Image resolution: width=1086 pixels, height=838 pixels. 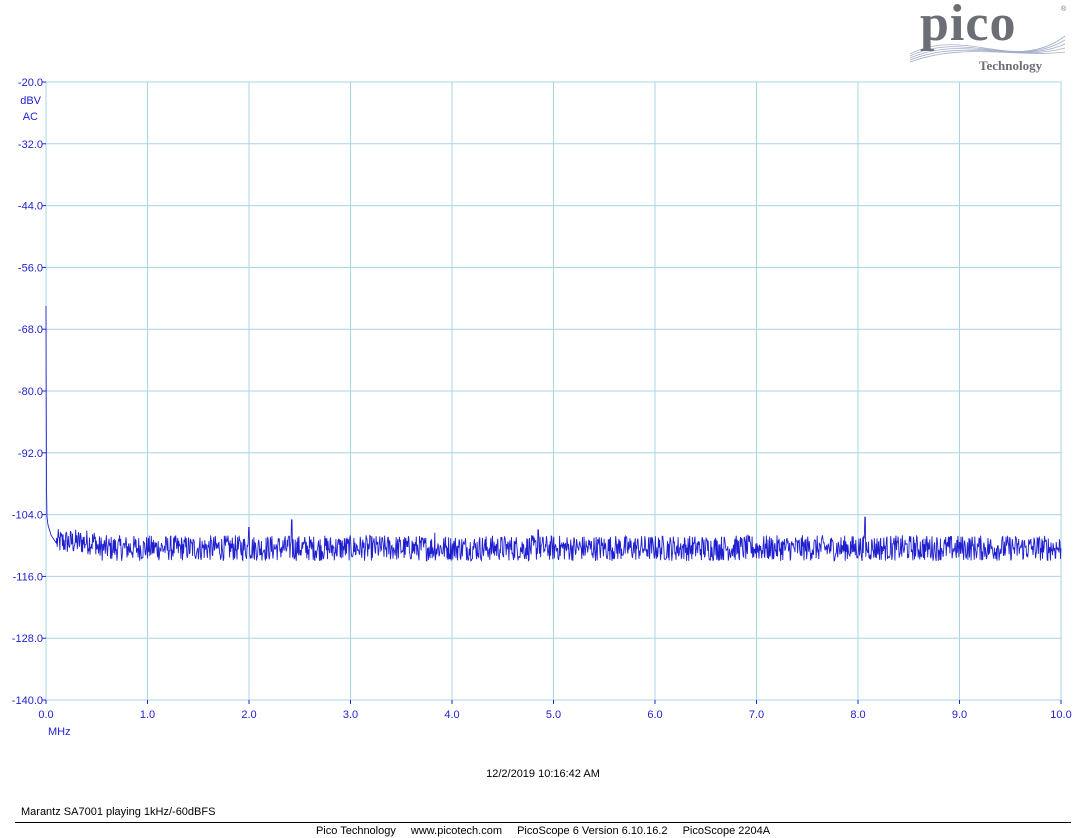 I want to click on footer-device: PicoScope 2204A, so click(x=726, y=831).